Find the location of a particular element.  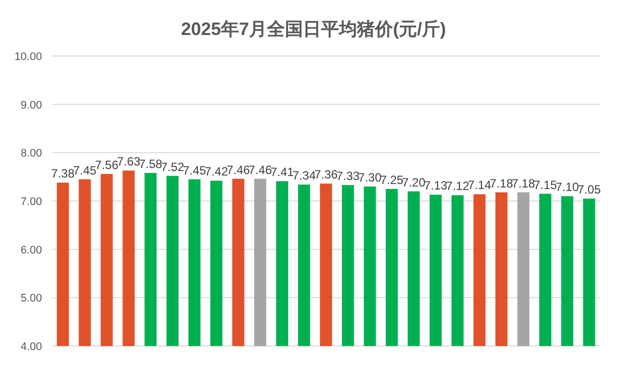

data-label: 7.52 is located at coordinates (172, 167).